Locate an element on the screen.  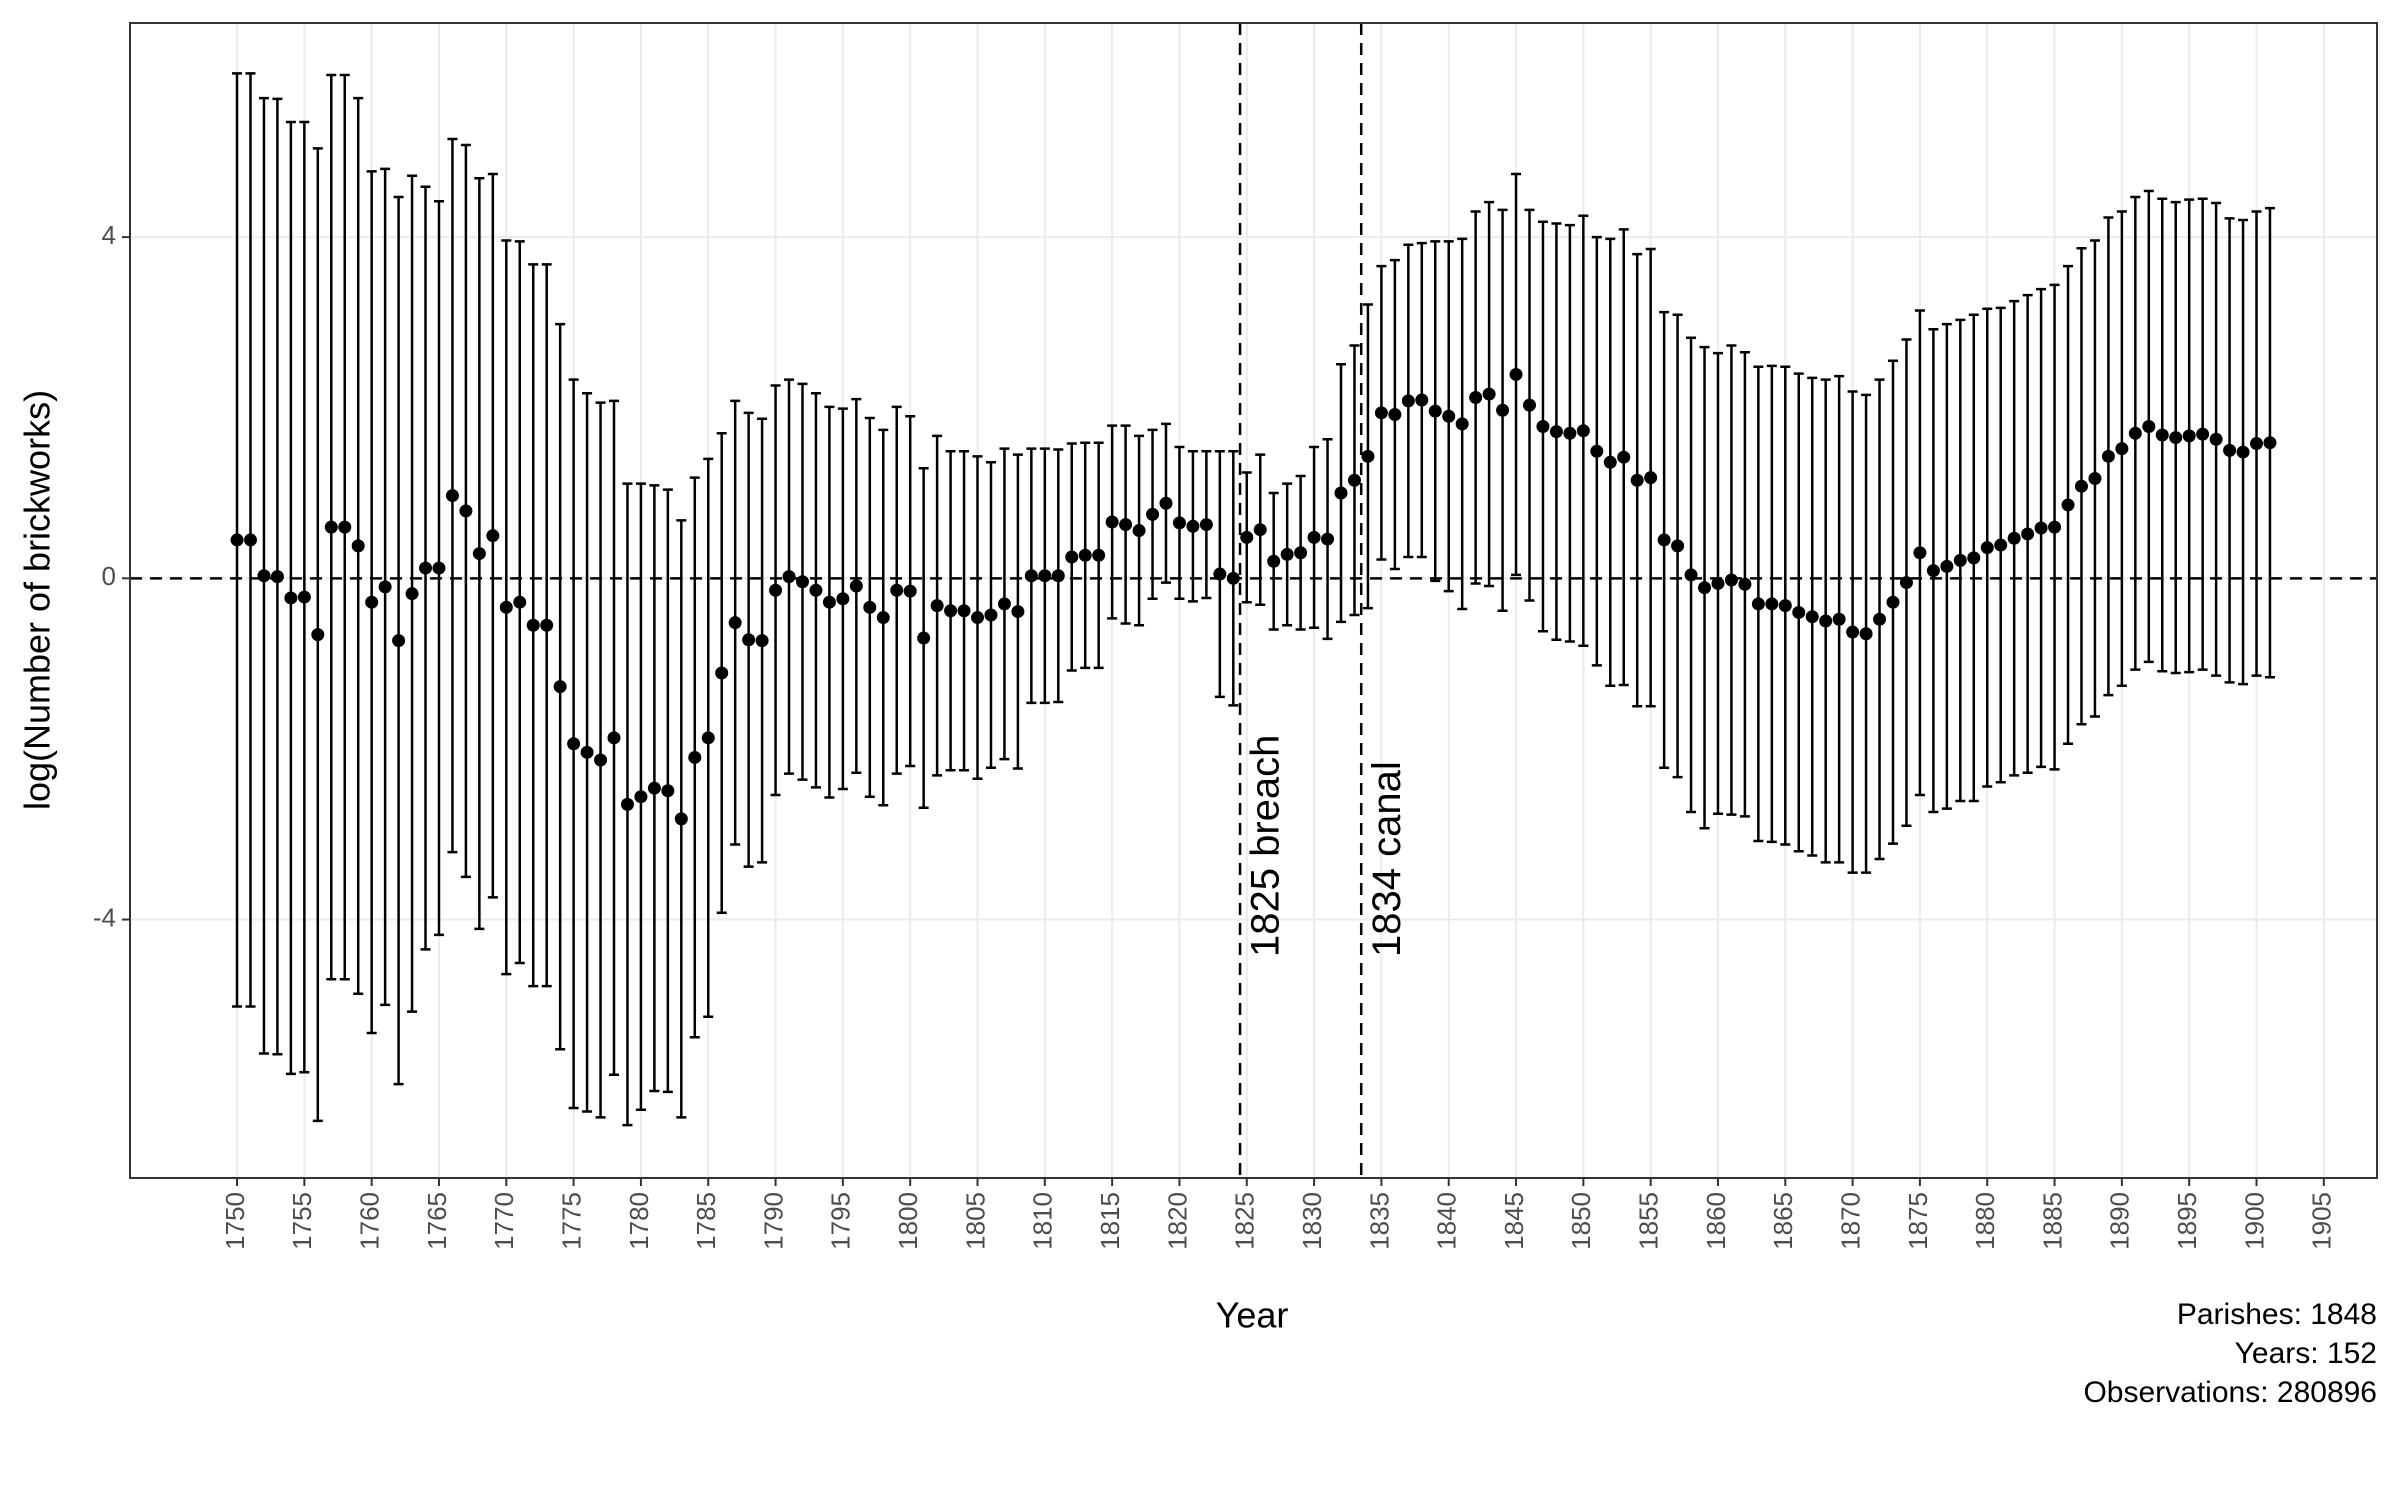
x-tick-label: 1790 is located at coordinates (773, 1221).